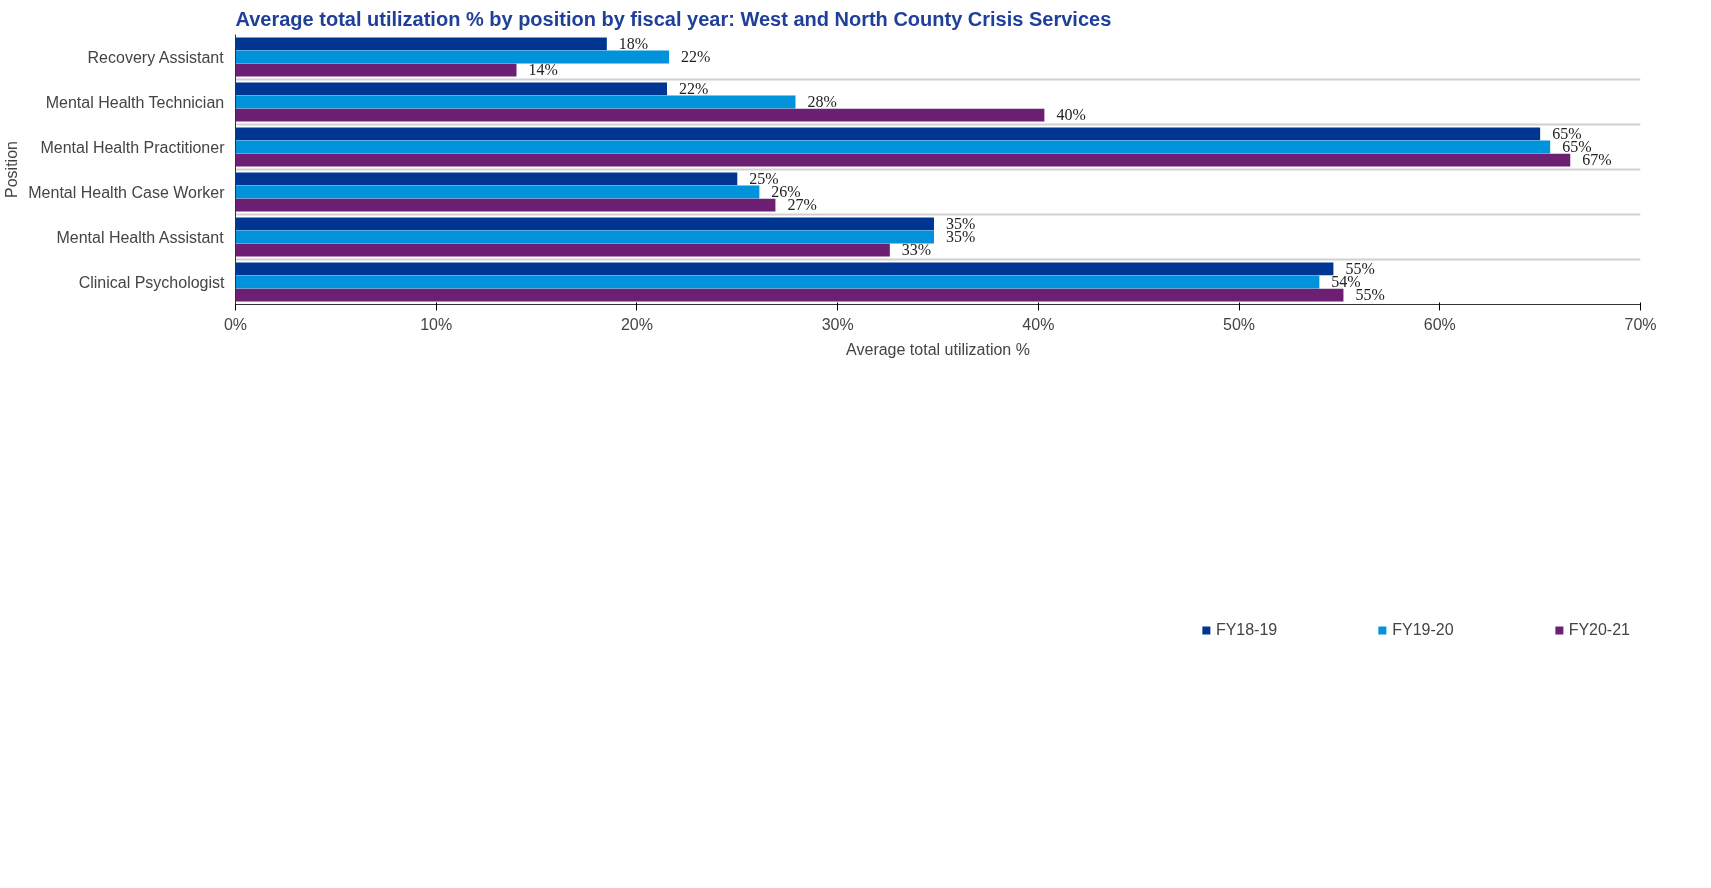  Describe the element at coordinates (938, 349) in the screenshot. I see `x-axis-title: Average total utilization %` at that location.